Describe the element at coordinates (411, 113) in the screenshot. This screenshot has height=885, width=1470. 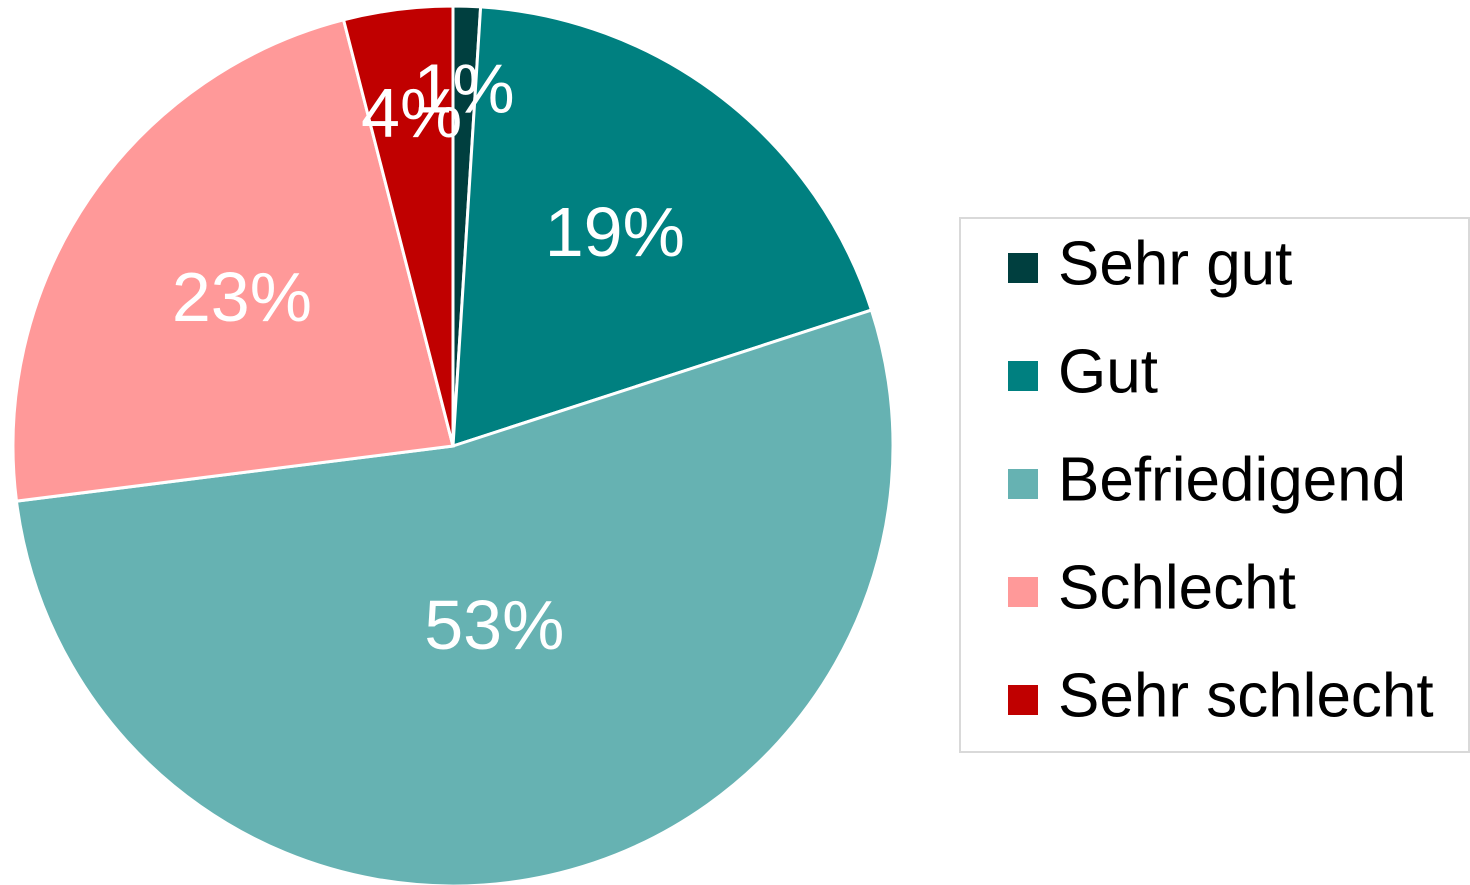
I see `slice-label: 4%` at that location.